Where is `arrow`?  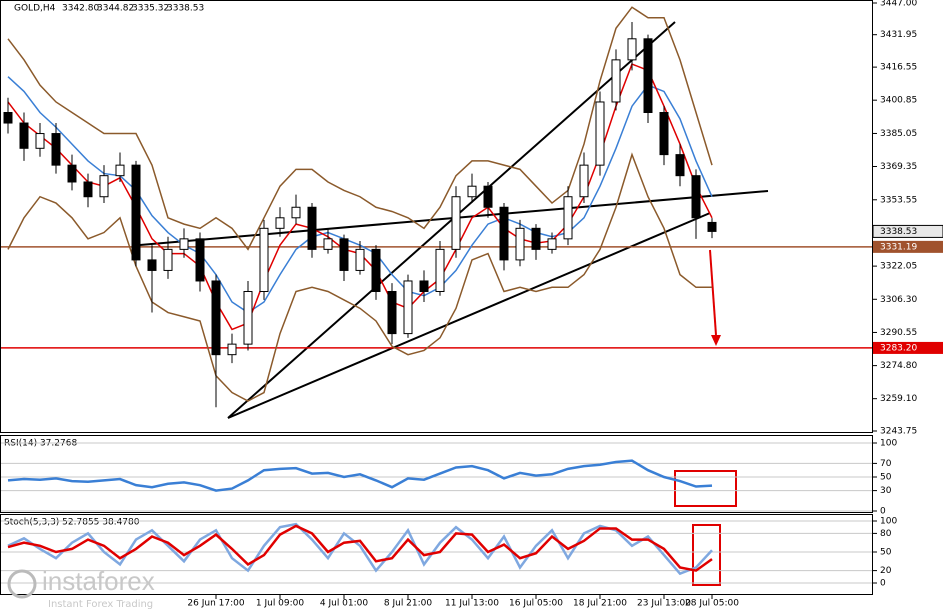 arrow is located at coordinates (713, 292).